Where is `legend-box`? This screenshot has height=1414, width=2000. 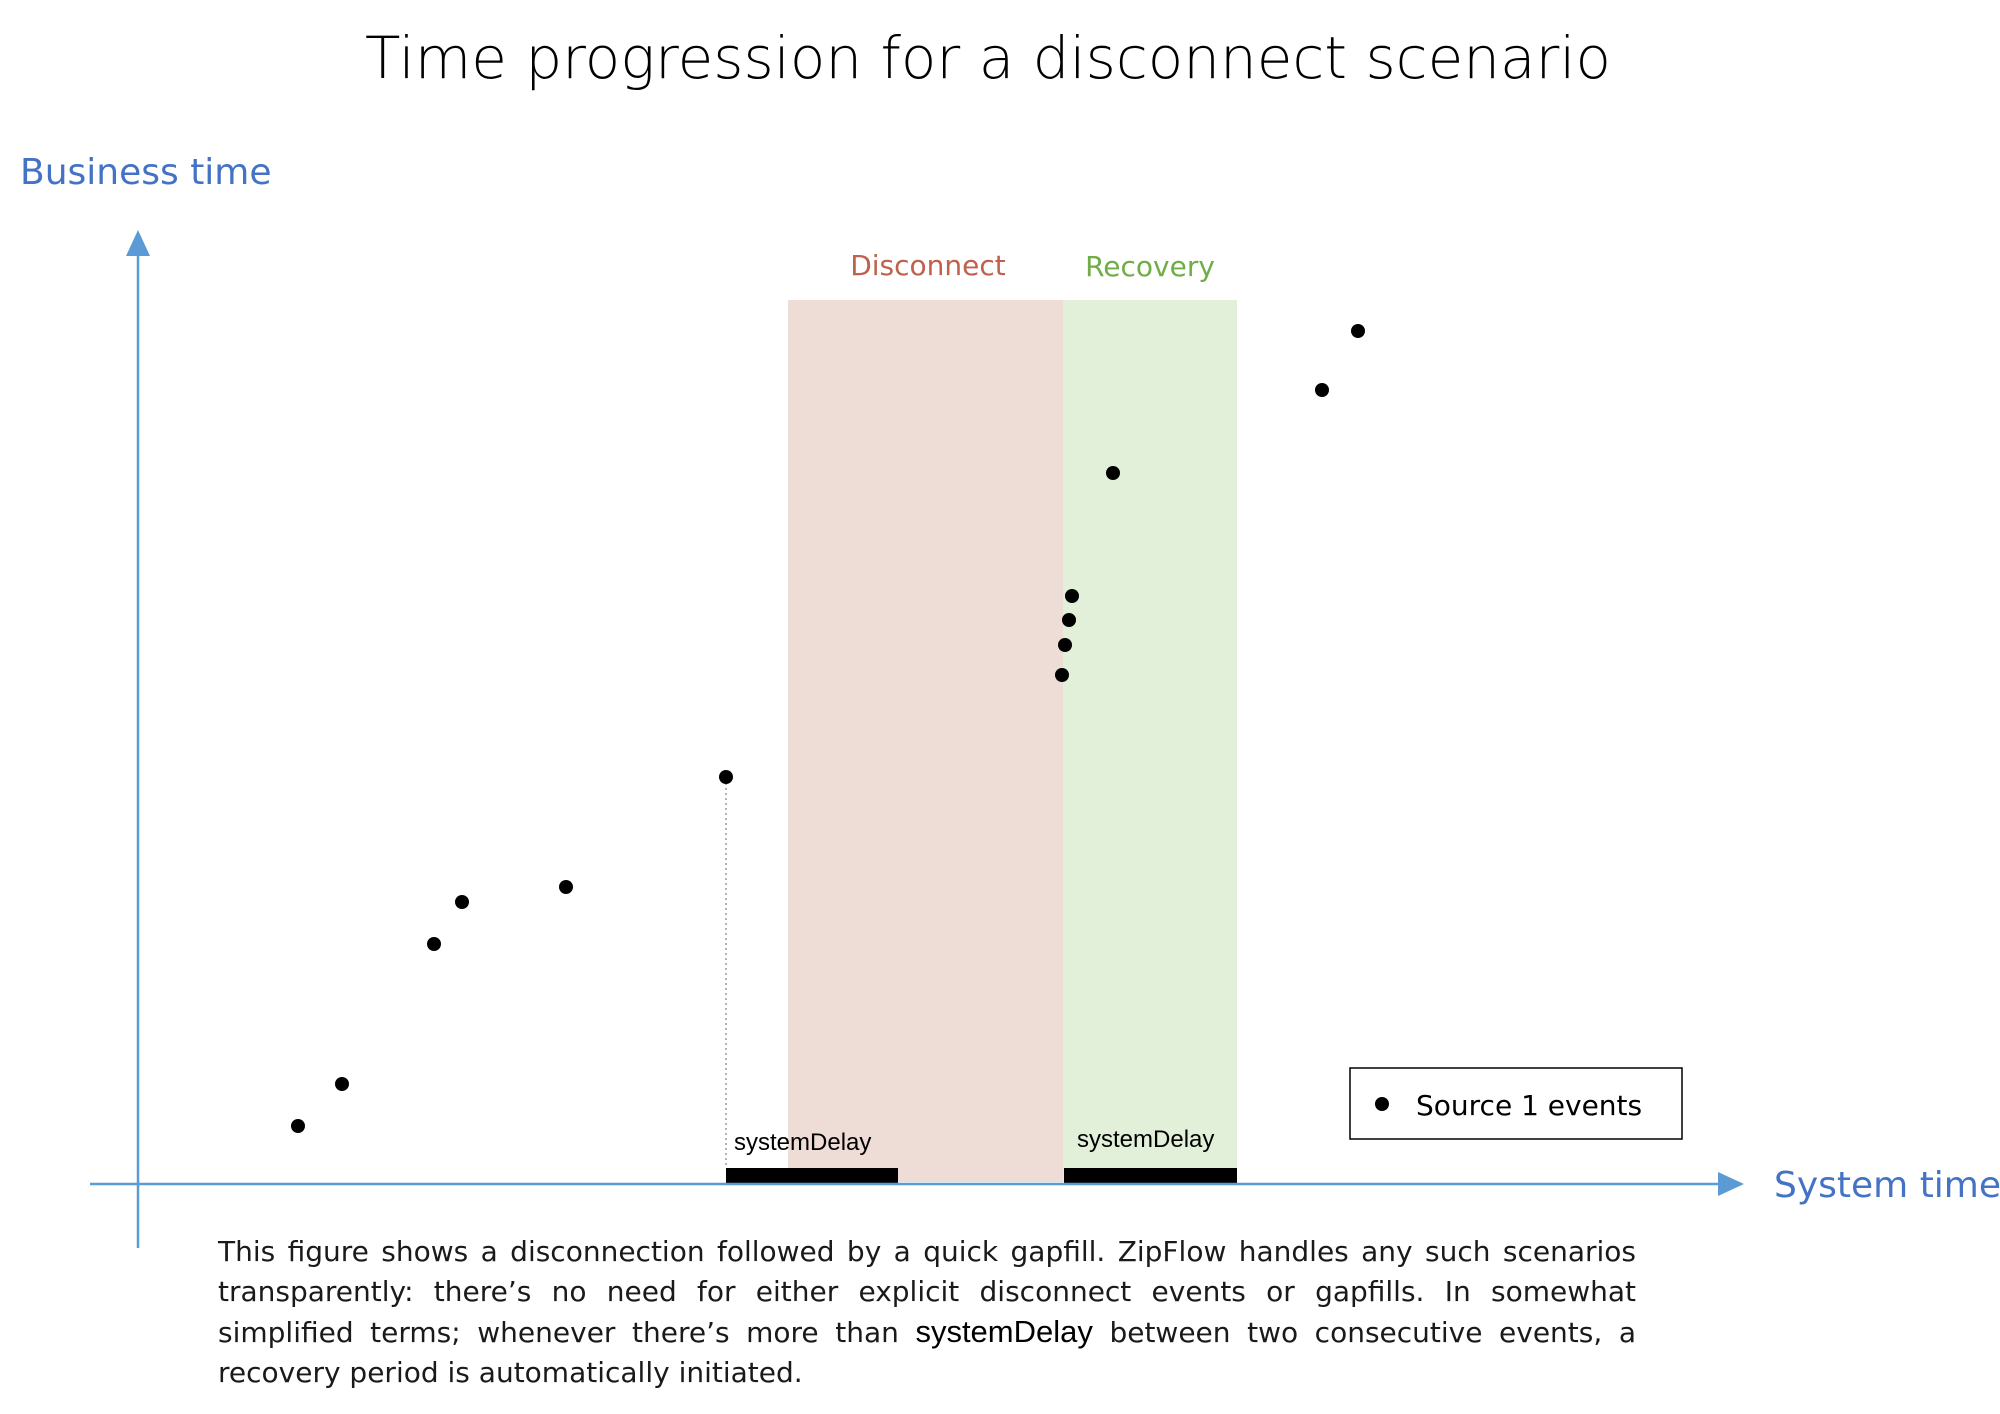
legend-box is located at coordinates (1516, 1103).